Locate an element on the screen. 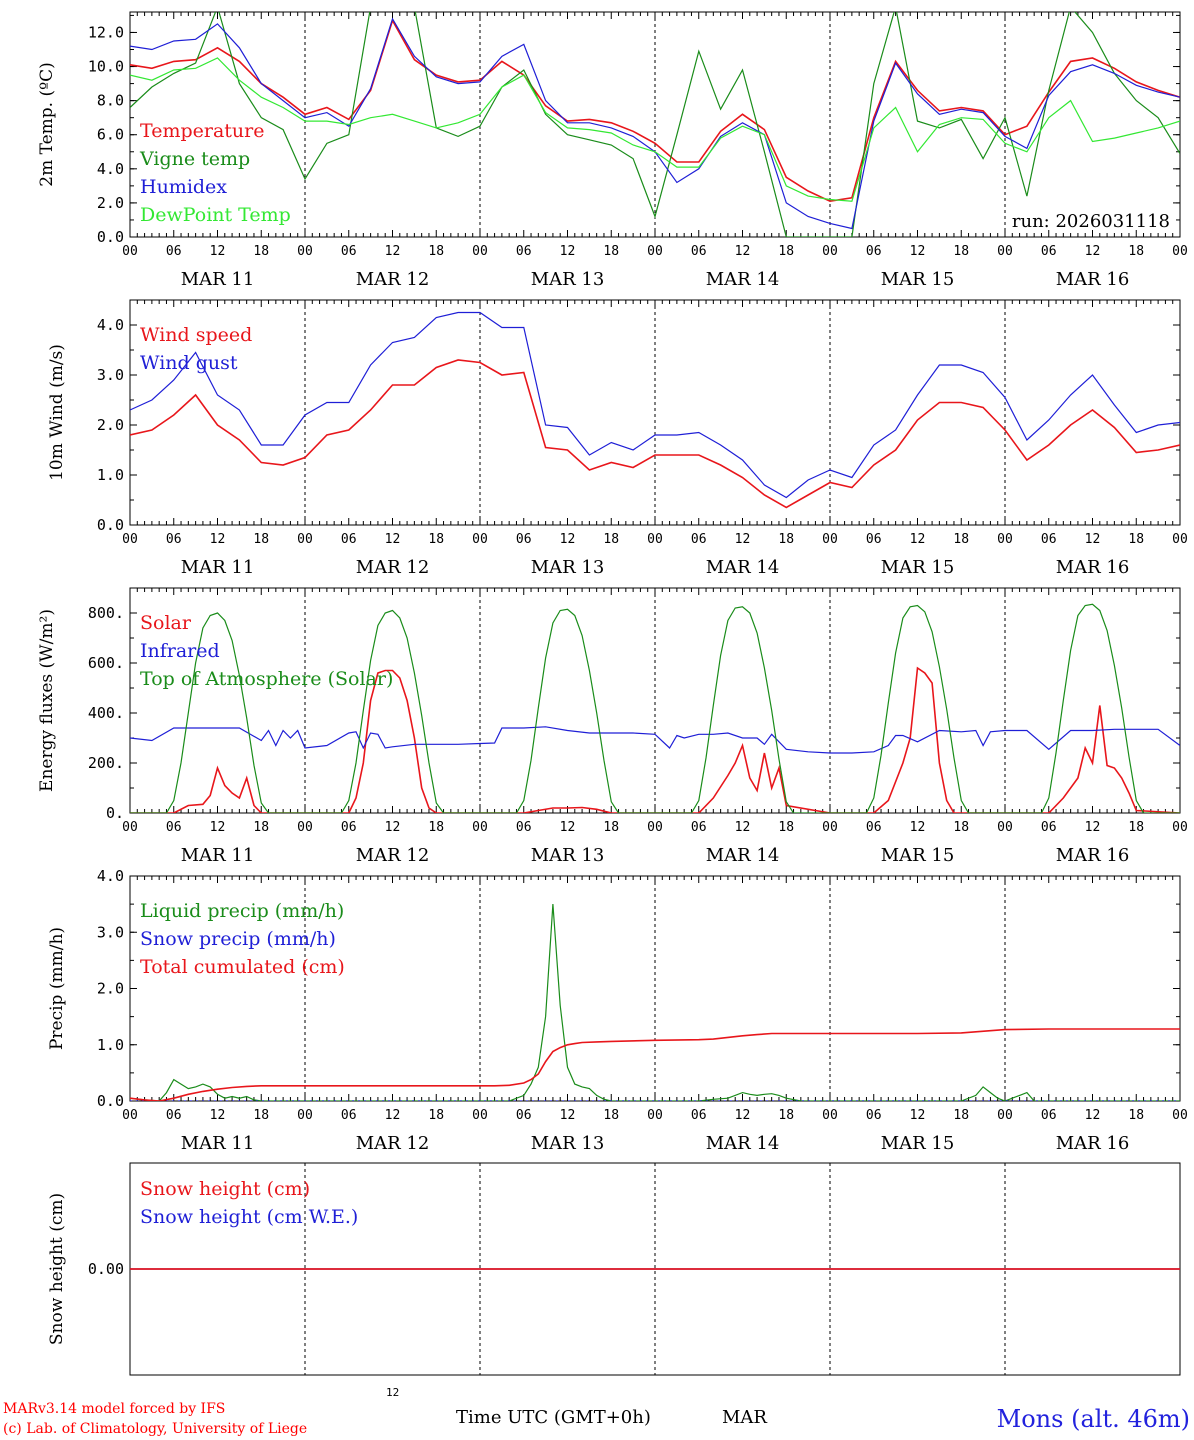 The image size is (1194, 1440). credit-line-1: MARv3.14 model forced by IFS is located at coordinates (114, 1409).